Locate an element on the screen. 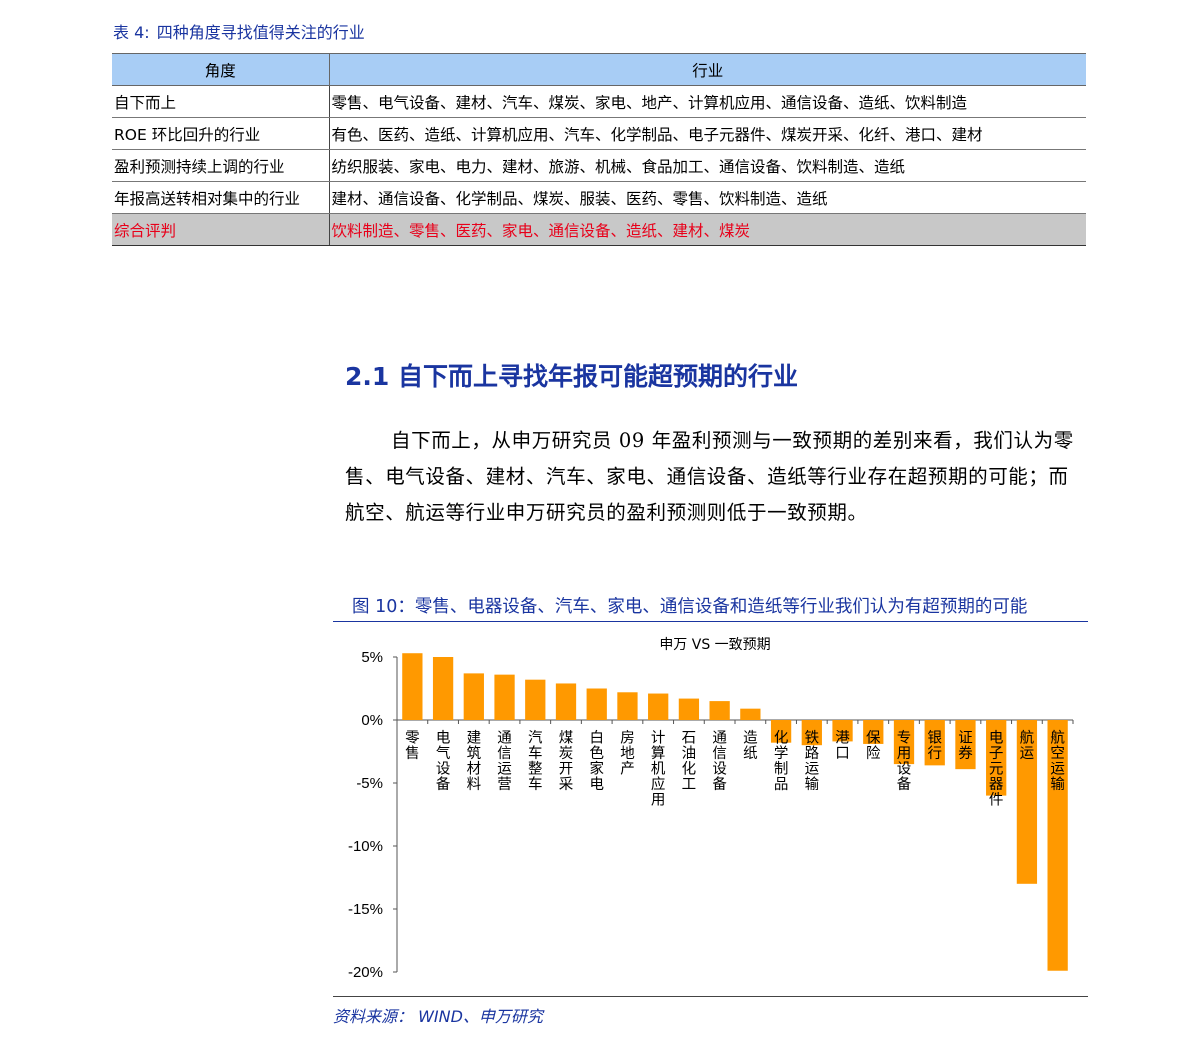 The width and height of the screenshot is (1191, 1042). x-tick-label: 计算机应用 is located at coordinates (658, 769).